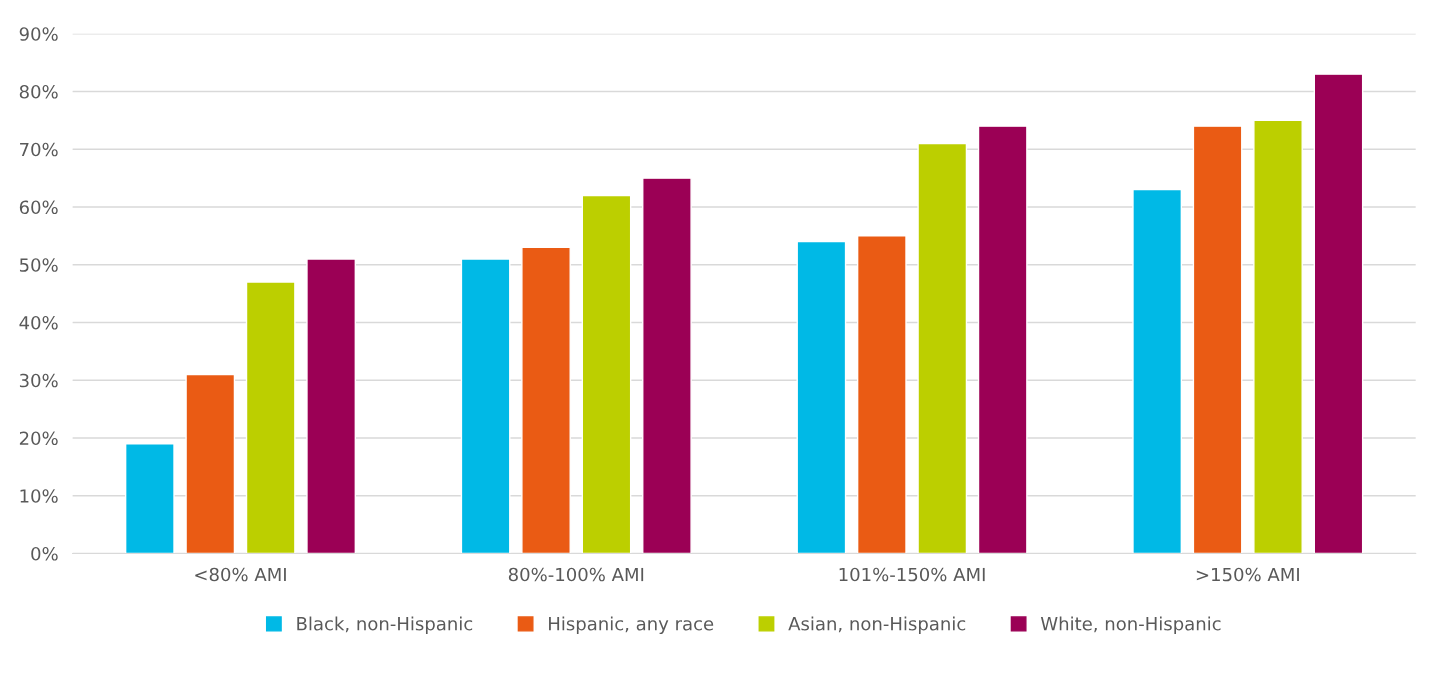 This screenshot has width=1452, height=675. I want to click on y-tick-label: 20%, so click(38, 438).